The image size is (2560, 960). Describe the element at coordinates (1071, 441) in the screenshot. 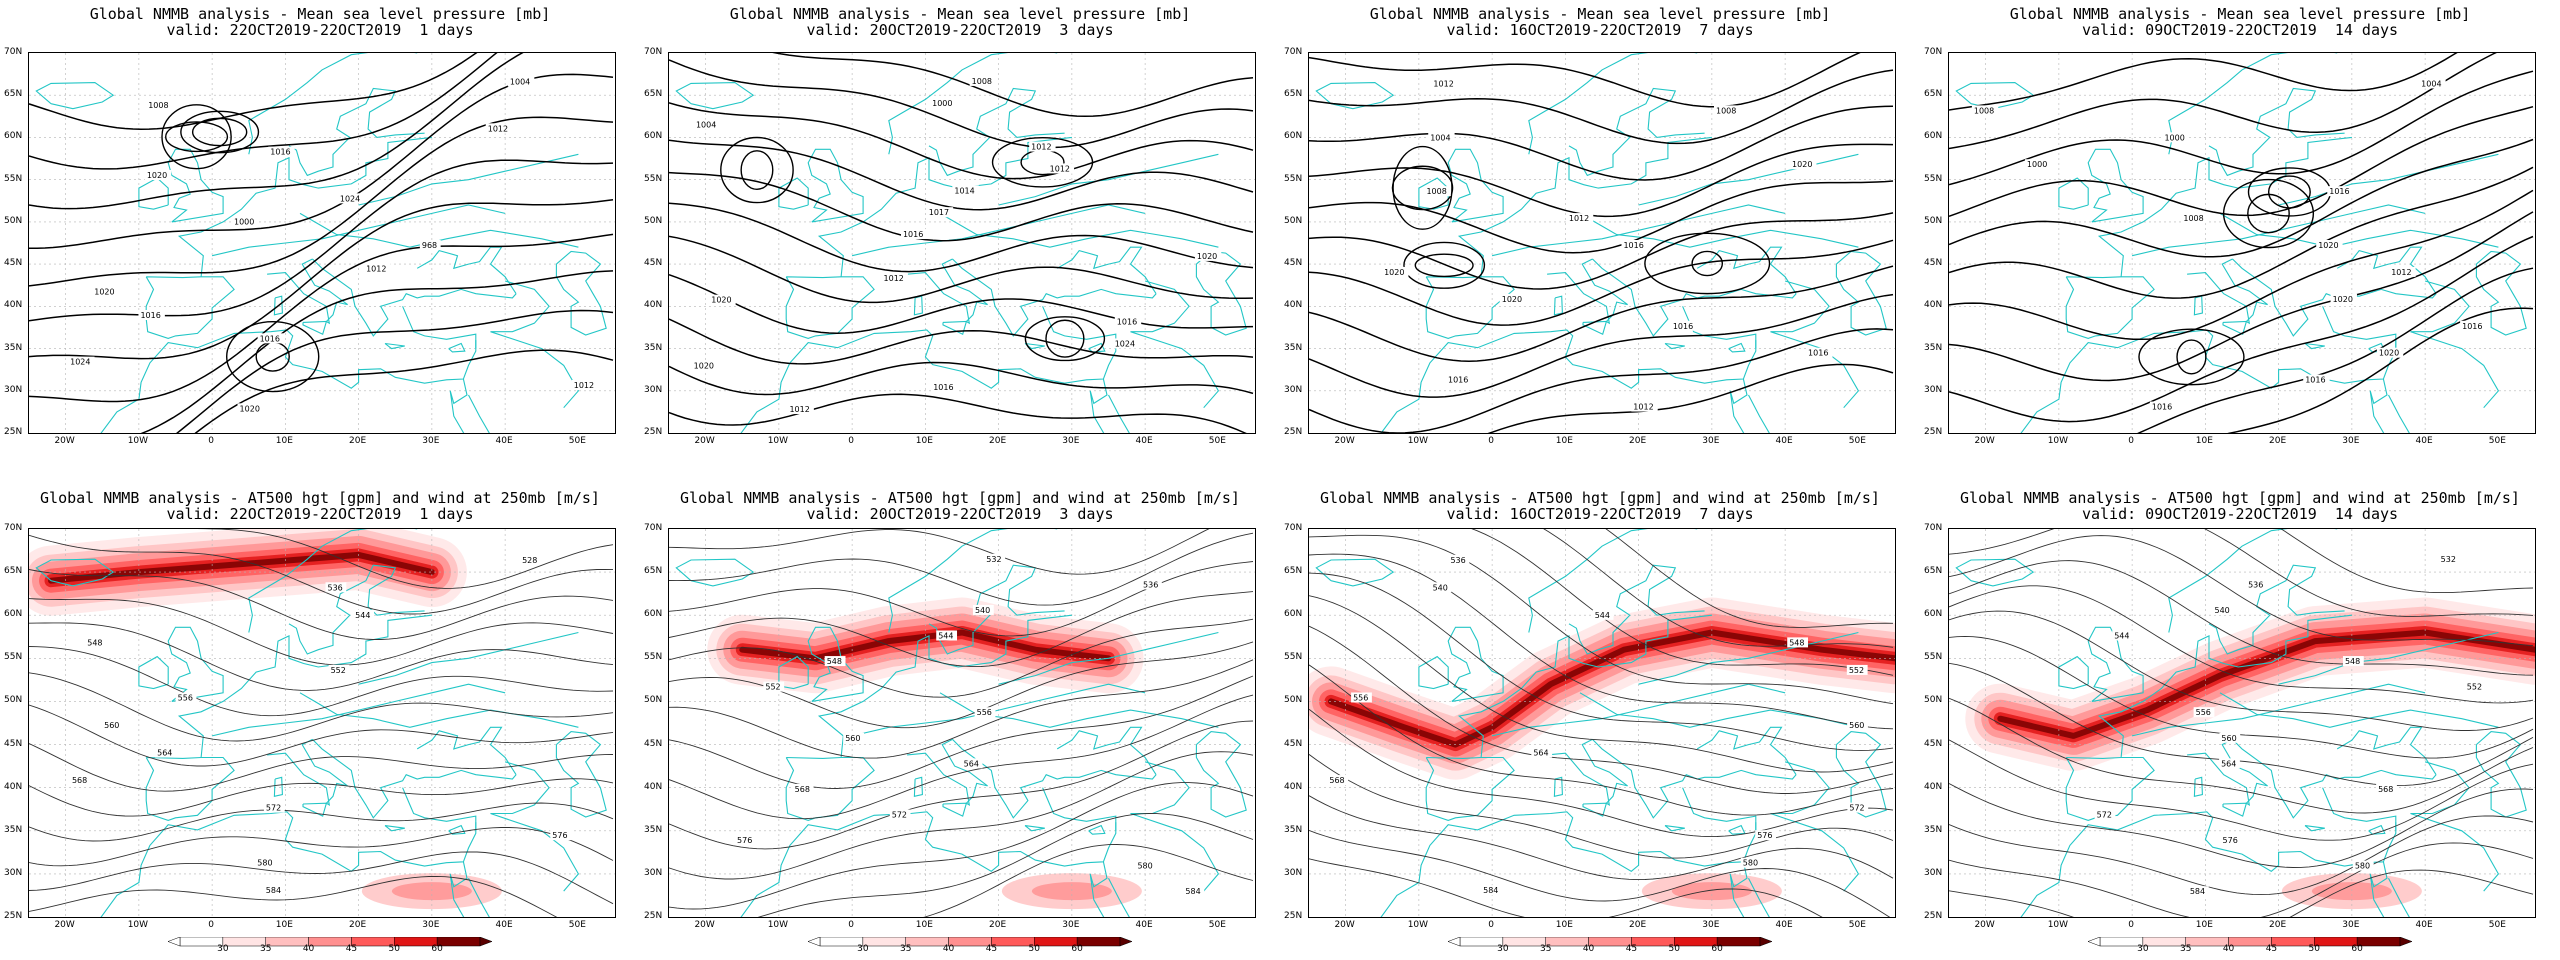

I see `lon-tick-label: 30E` at that location.